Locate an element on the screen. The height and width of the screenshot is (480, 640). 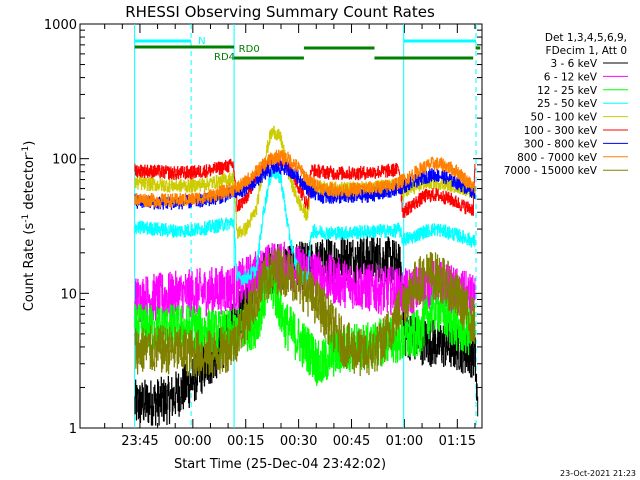
legend-header-line: FDecim 1, Att 0 is located at coordinates (586, 51).